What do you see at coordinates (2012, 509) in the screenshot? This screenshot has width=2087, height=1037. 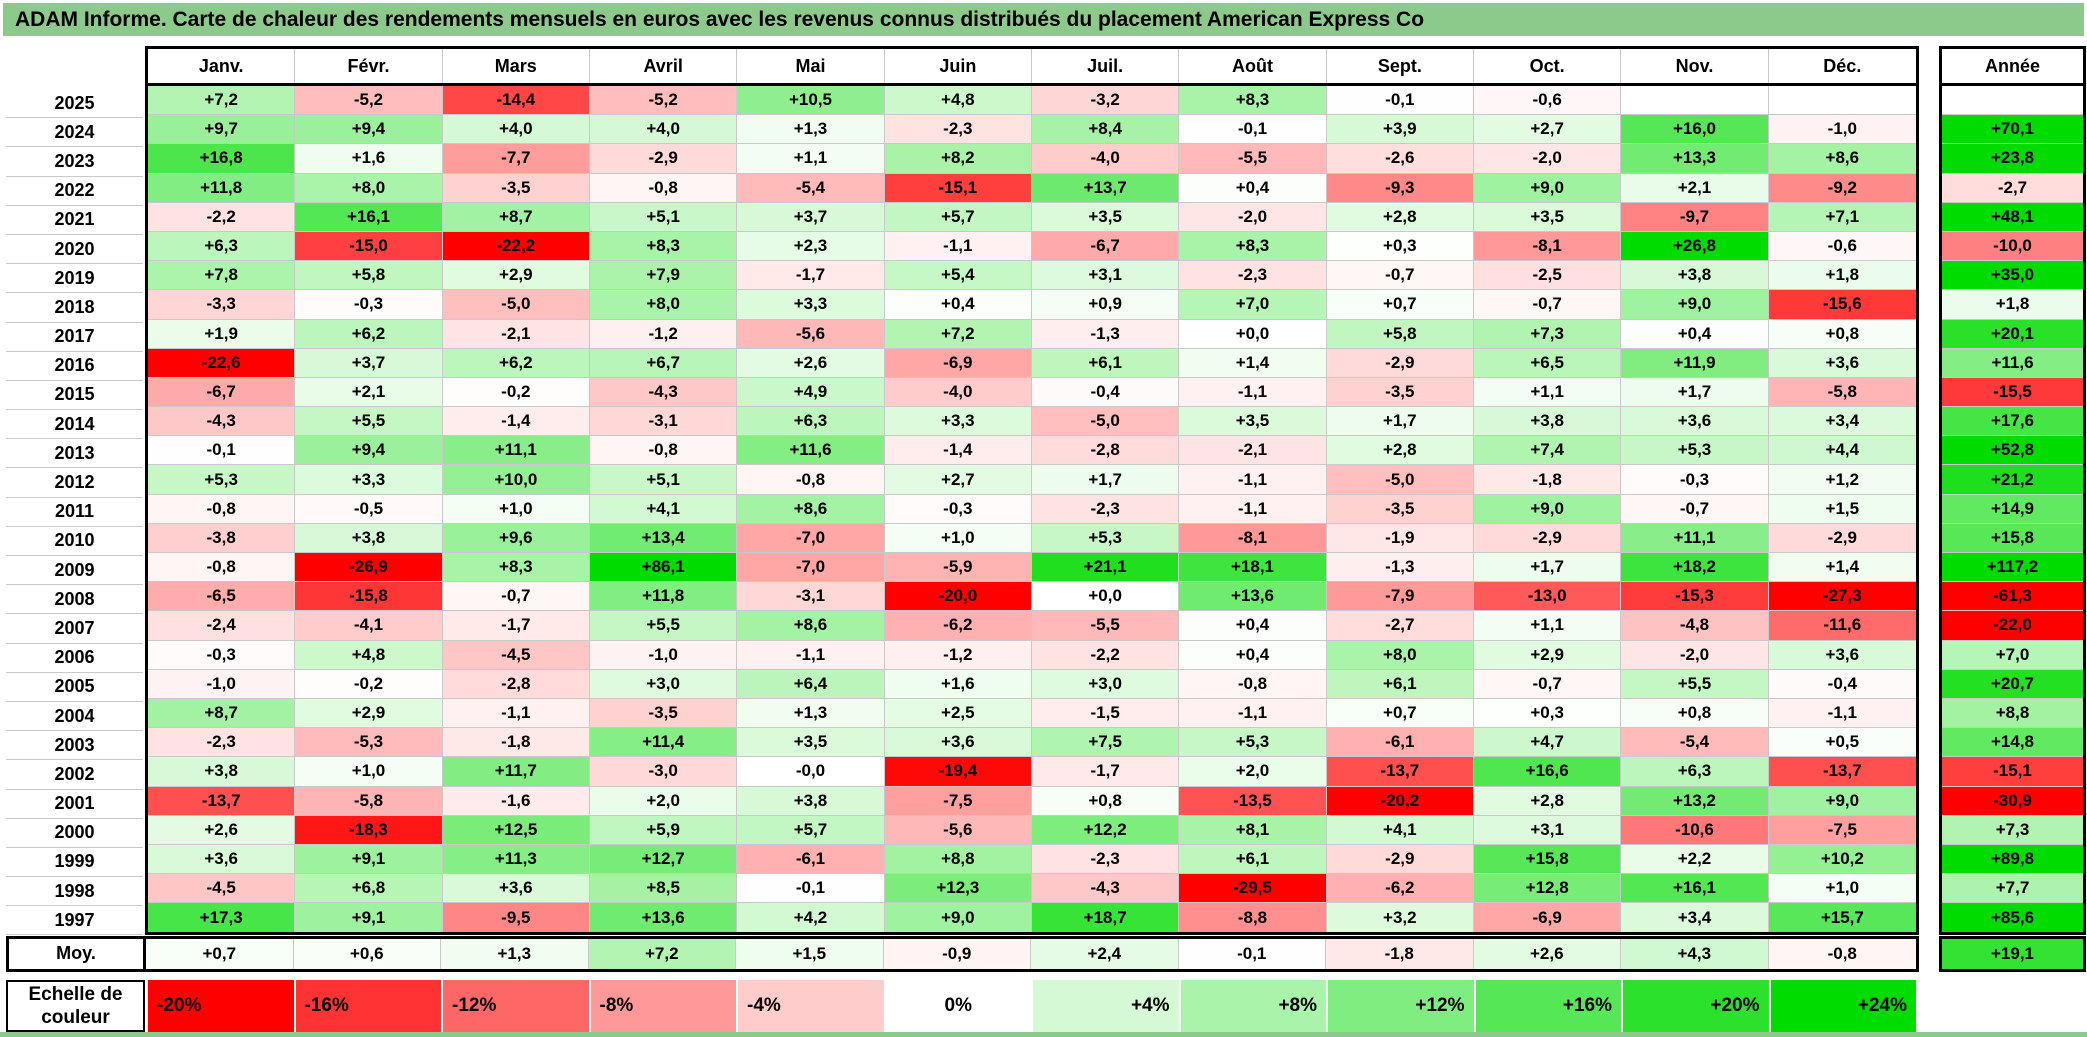 I see `annual-total-cell: +14,9` at bounding box center [2012, 509].